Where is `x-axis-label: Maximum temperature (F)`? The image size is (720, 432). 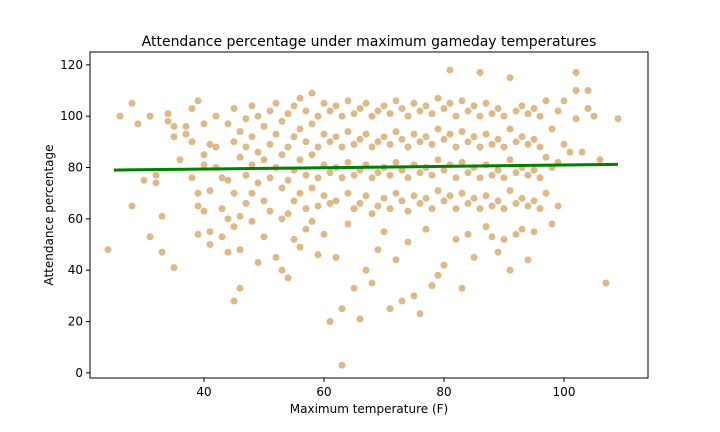 x-axis-label: Maximum temperature (F) is located at coordinates (369, 409).